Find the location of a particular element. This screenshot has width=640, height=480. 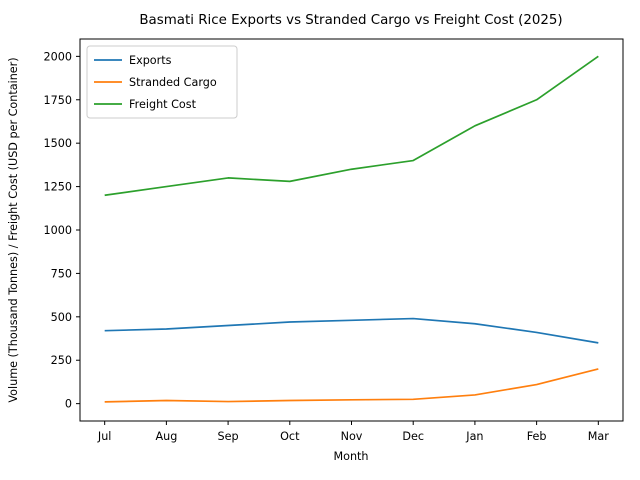

y-tick-label: 1500 is located at coordinates (58, 143).